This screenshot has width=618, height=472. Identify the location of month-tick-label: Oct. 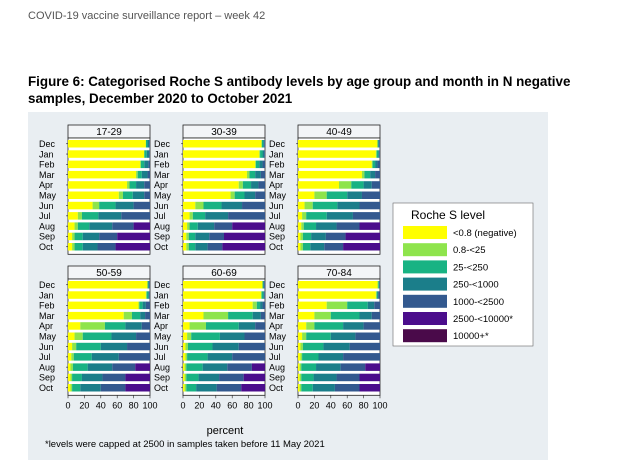
(276, 247).